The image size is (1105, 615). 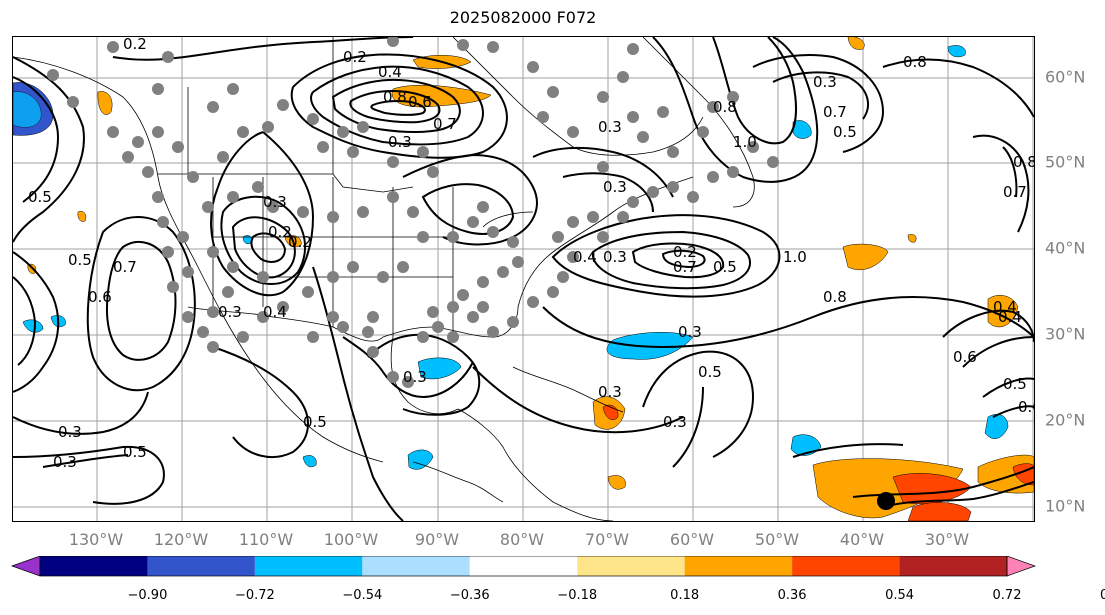 What do you see at coordinates (522, 539) in the screenshot?
I see `longitude-label: 80°W` at bounding box center [522, 539].